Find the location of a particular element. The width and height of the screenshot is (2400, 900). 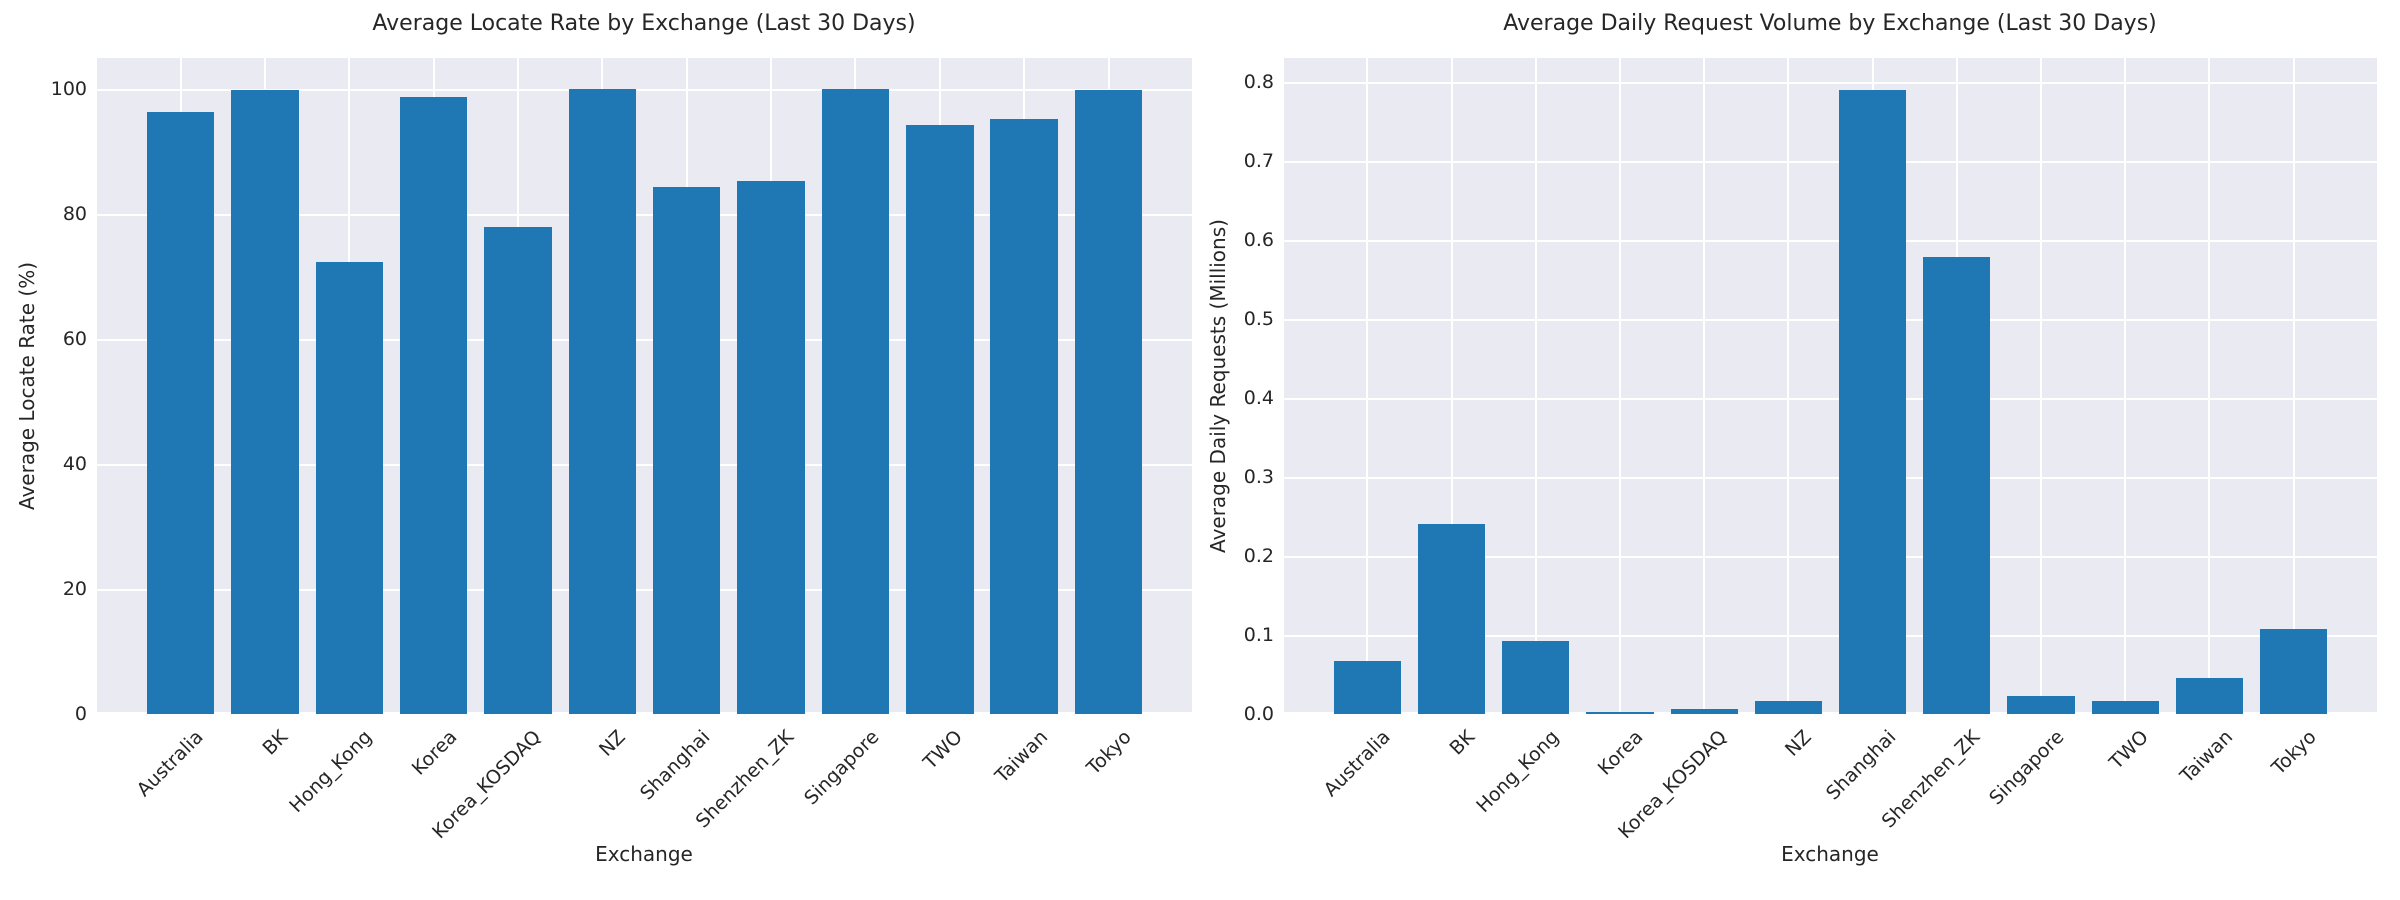

y-tick-label: 0.2 is located at coordinates (1258, 555).